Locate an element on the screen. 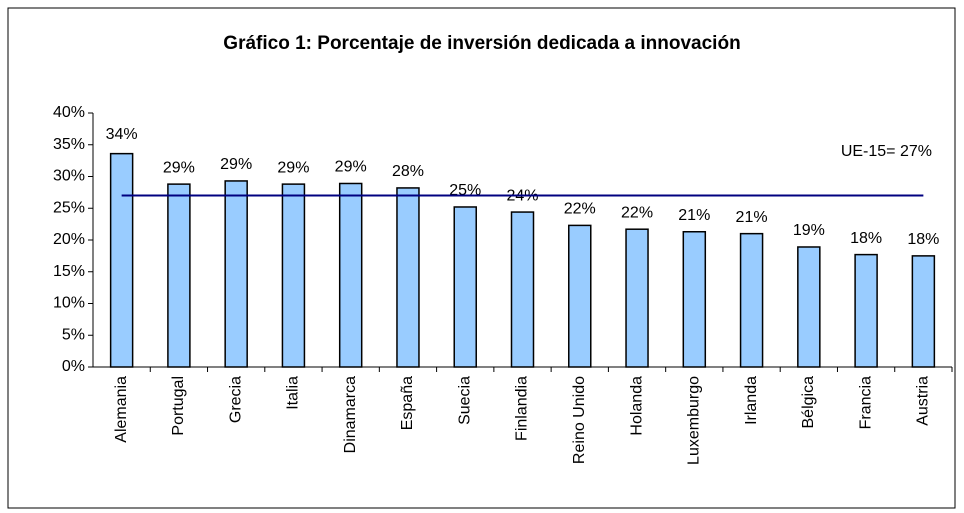 The width and height of the screenshot is (964, 513). x-tick-label: Grecia is located at coordinates (235, 399).